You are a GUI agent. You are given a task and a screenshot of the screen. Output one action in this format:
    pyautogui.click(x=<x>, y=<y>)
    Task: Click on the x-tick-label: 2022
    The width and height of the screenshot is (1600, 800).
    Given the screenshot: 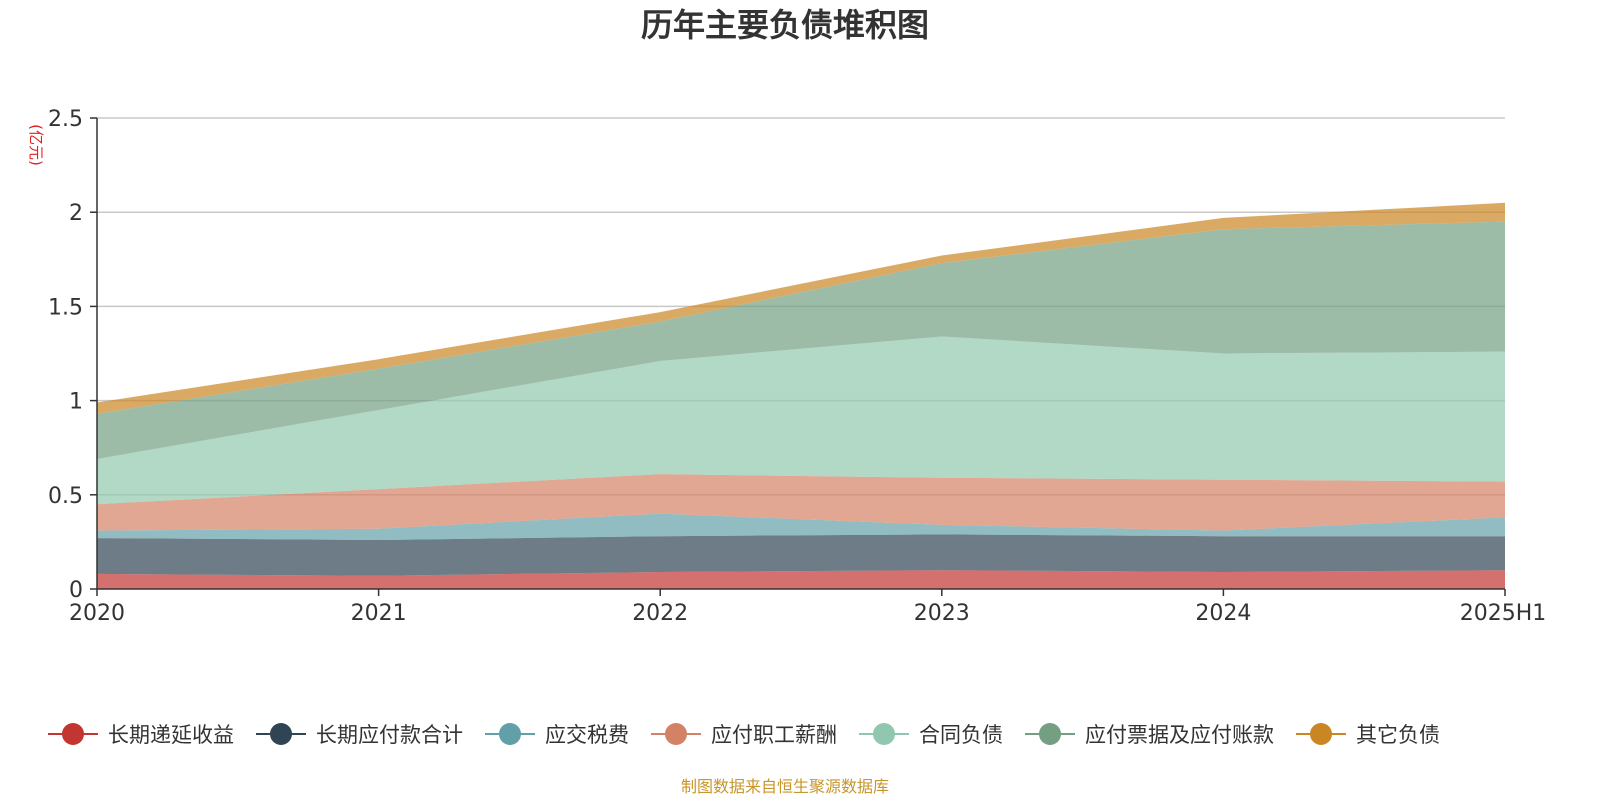 What is the action you would take?
    pyautogui.click(x=660, y=613)
    